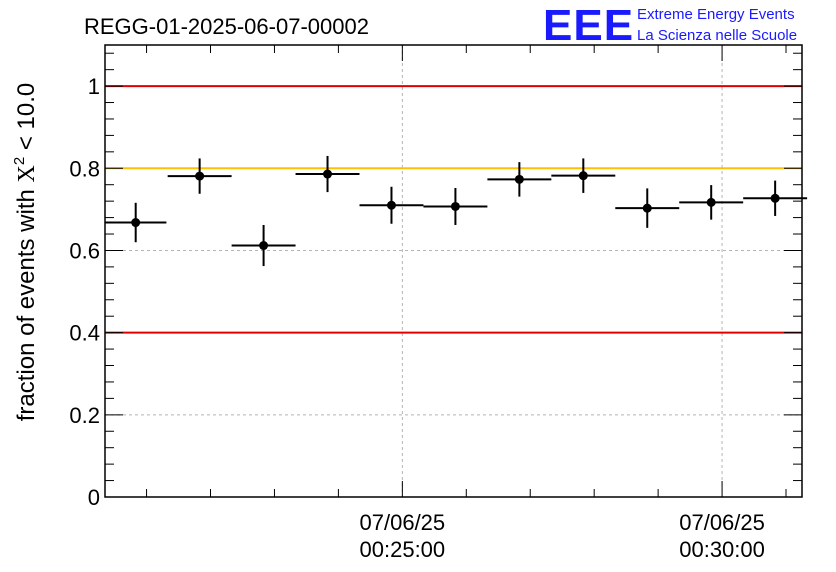 The width and height of the screenshot is (836, 572). What do you see at coordinates (403, 549) in the screenshot?
I see `x-tick-label-time: 00:25:00` at bounding box center [403, 549].